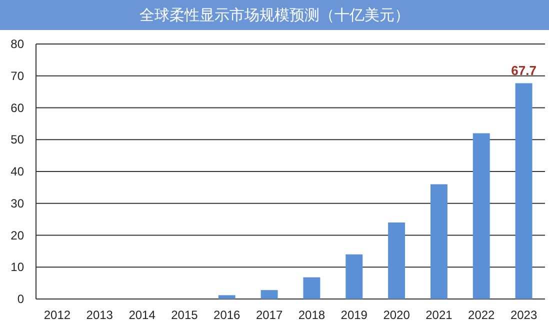 The image size is (549, 327). I want to click on x-tick-label: 2021, so click(439, 315).